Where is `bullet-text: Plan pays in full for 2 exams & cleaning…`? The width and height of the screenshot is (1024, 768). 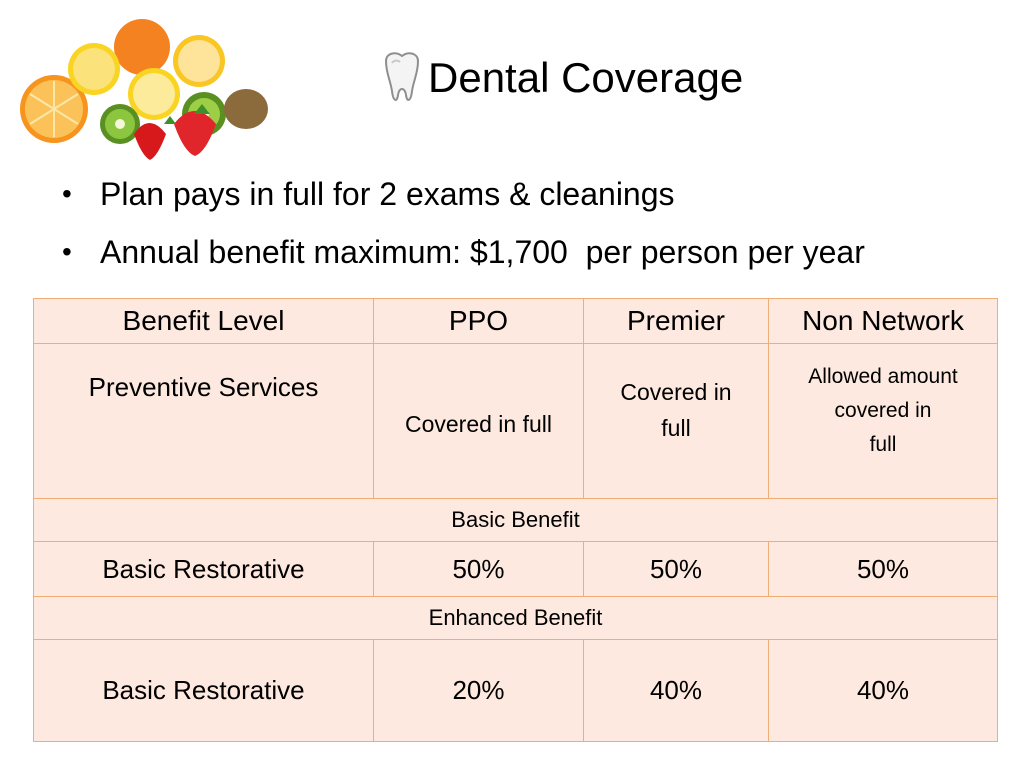
bullet-text: Plan pays in full for 2 exams & cleaning… is located at coordinates (387, 194).